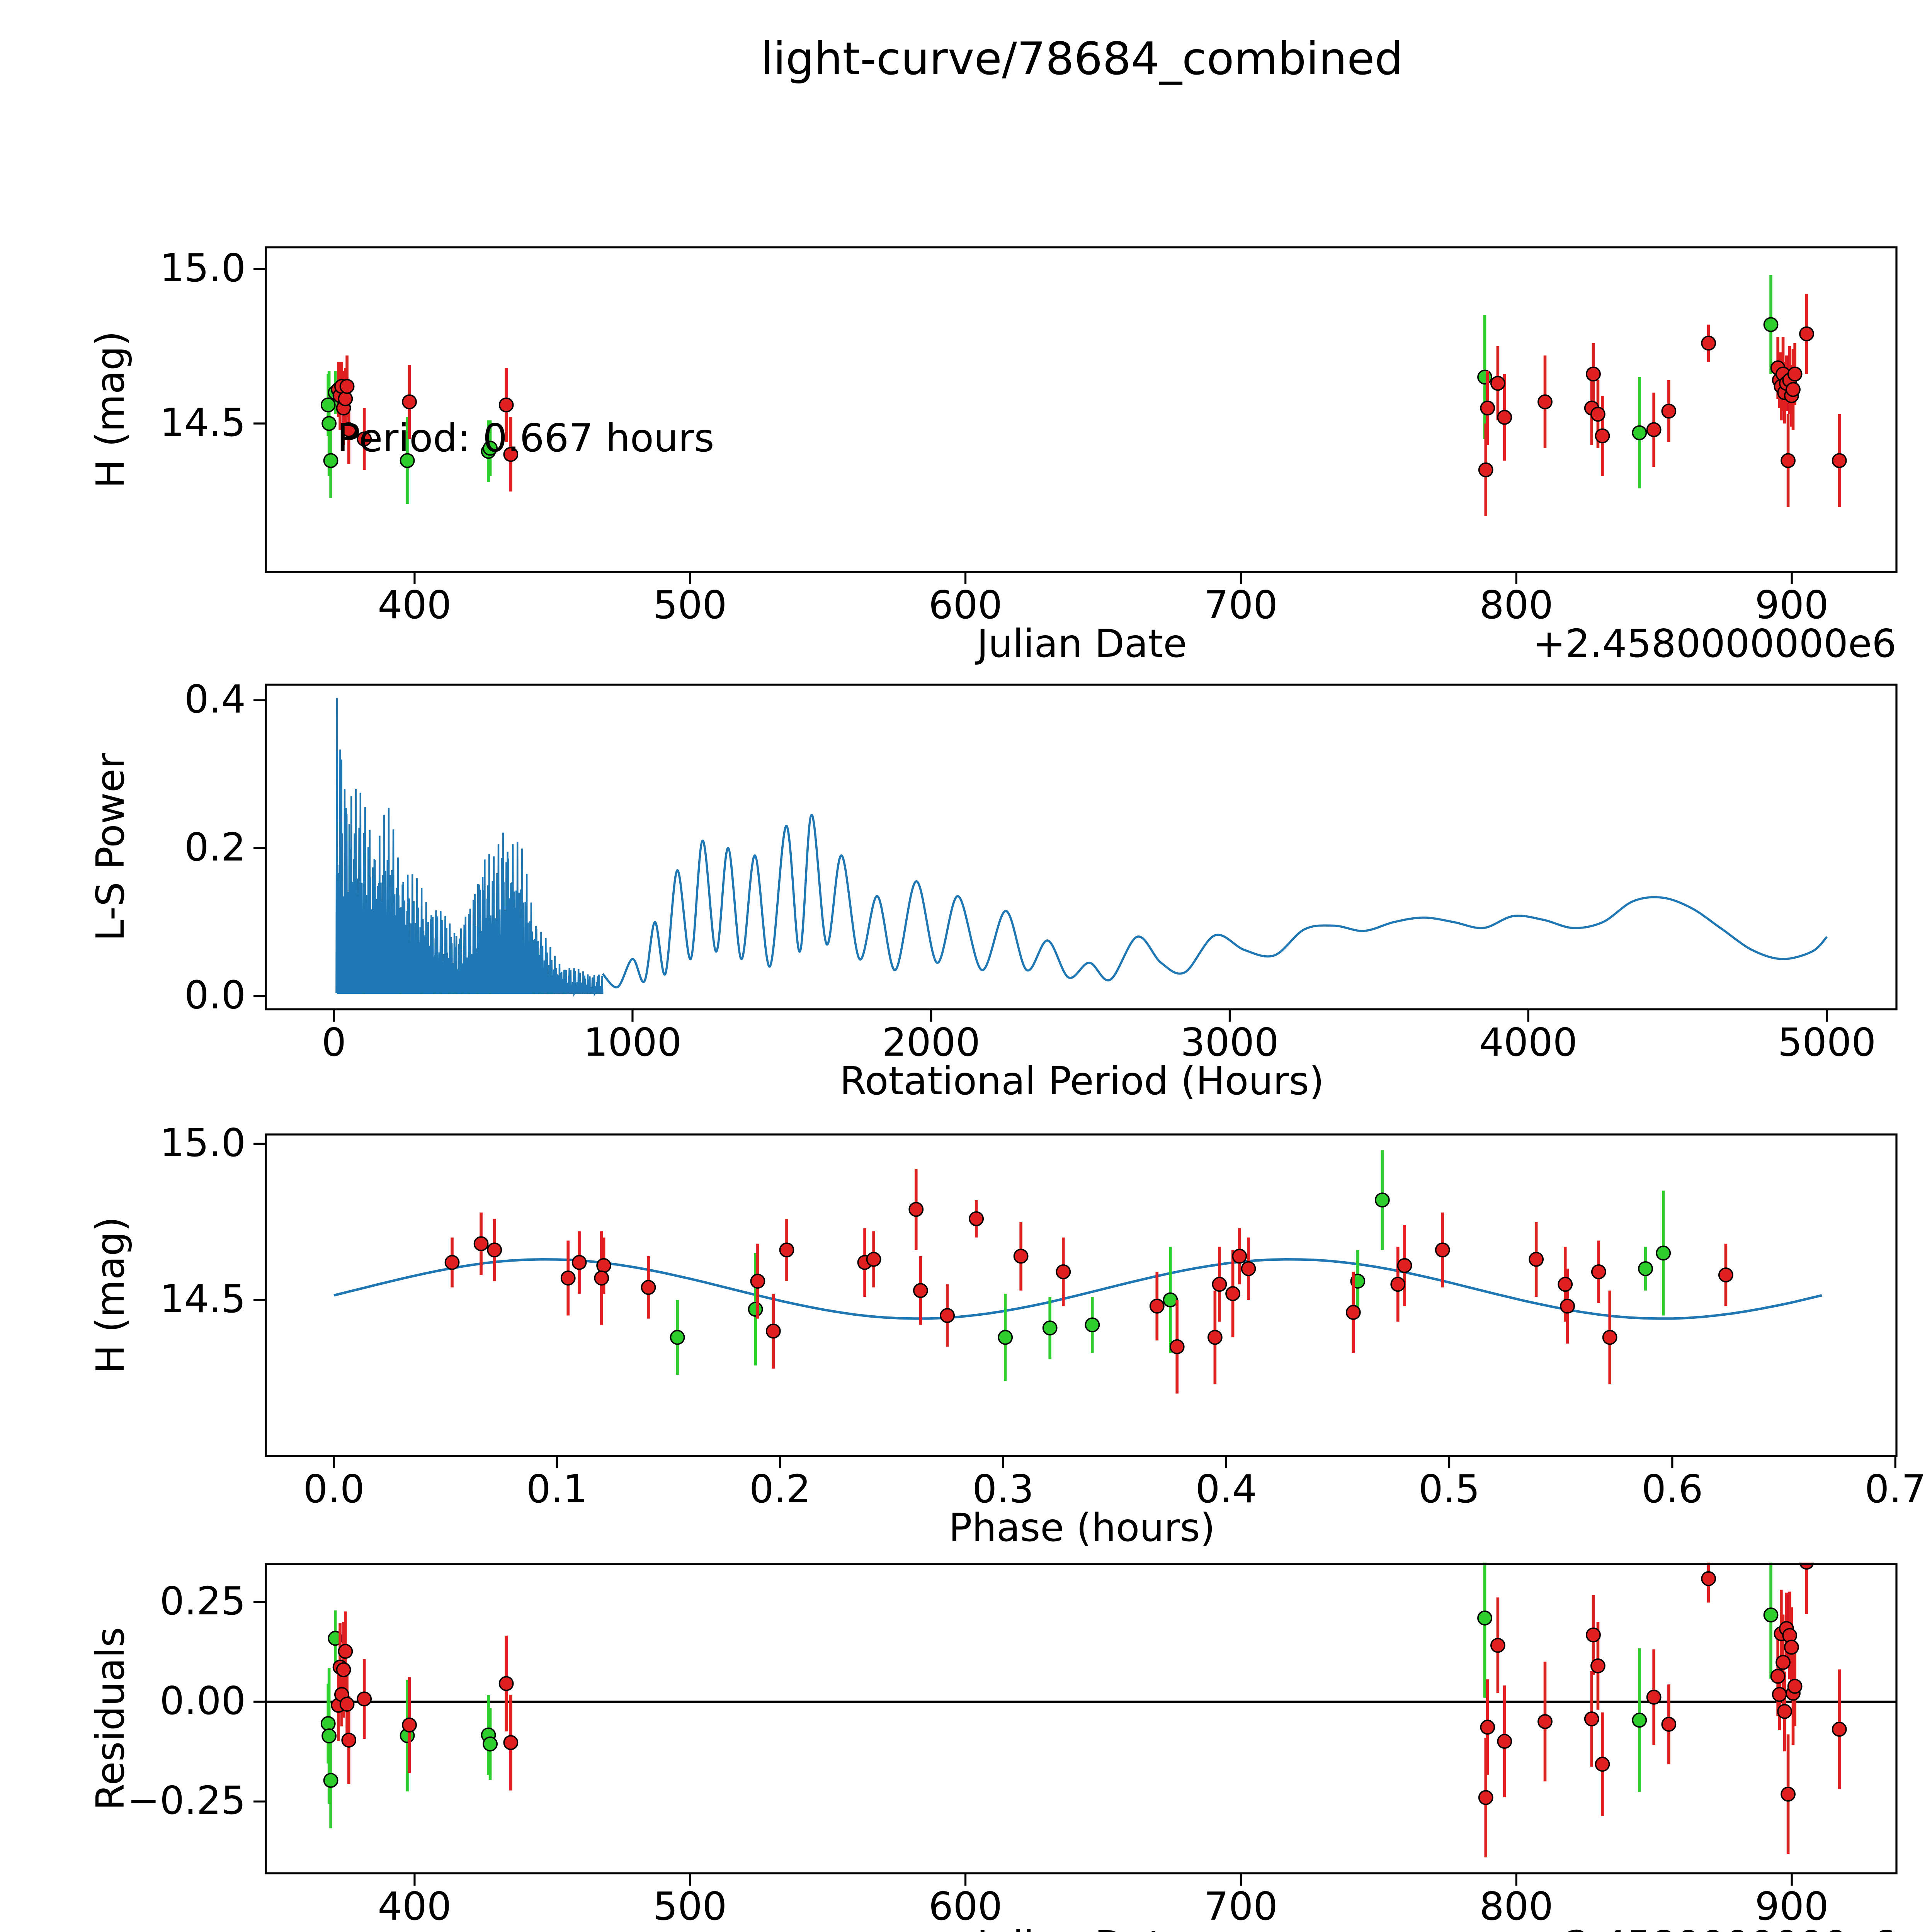 This screenshot has width=1932, height=1932. I want to click on y-tick-label: 0.4, so click(215, 699).